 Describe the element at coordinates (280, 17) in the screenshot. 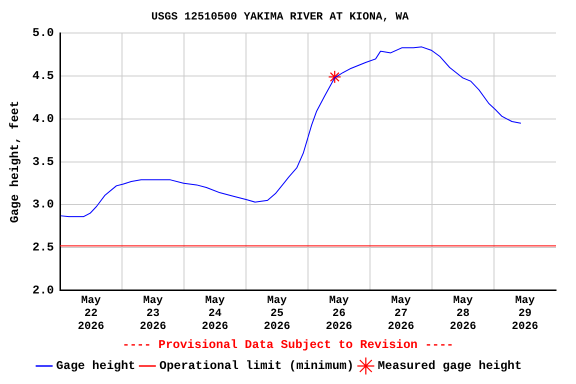

I see `chart-title: USGS 12510500 YAKIMA RIVER AT KIONA, WA` at that location.